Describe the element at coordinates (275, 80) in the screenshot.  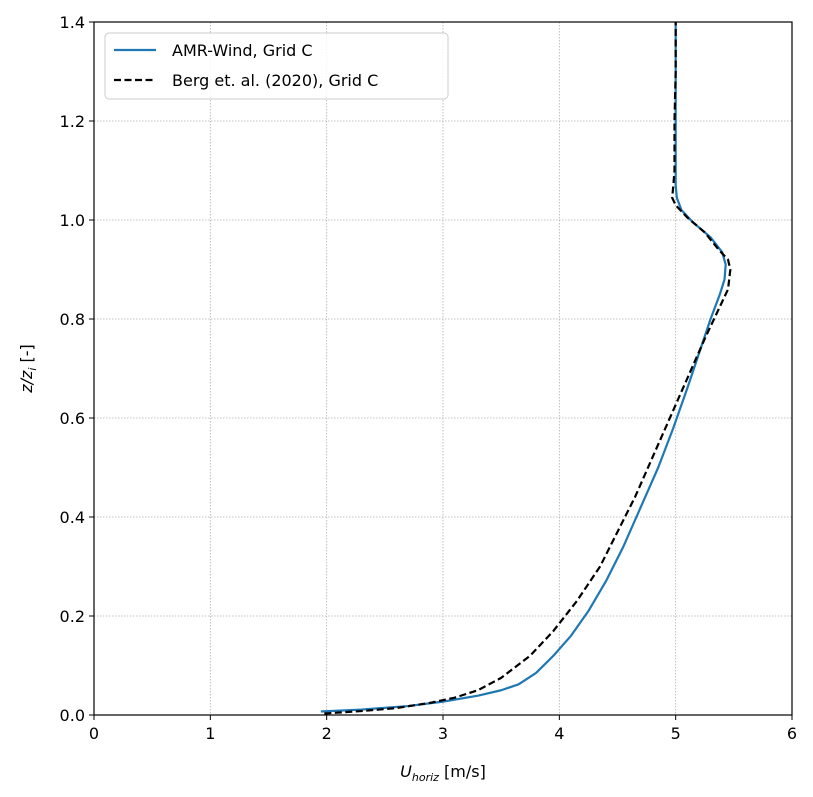
I see `legend-label-berg: Berg et. al. (2020), Grid C` at that location.